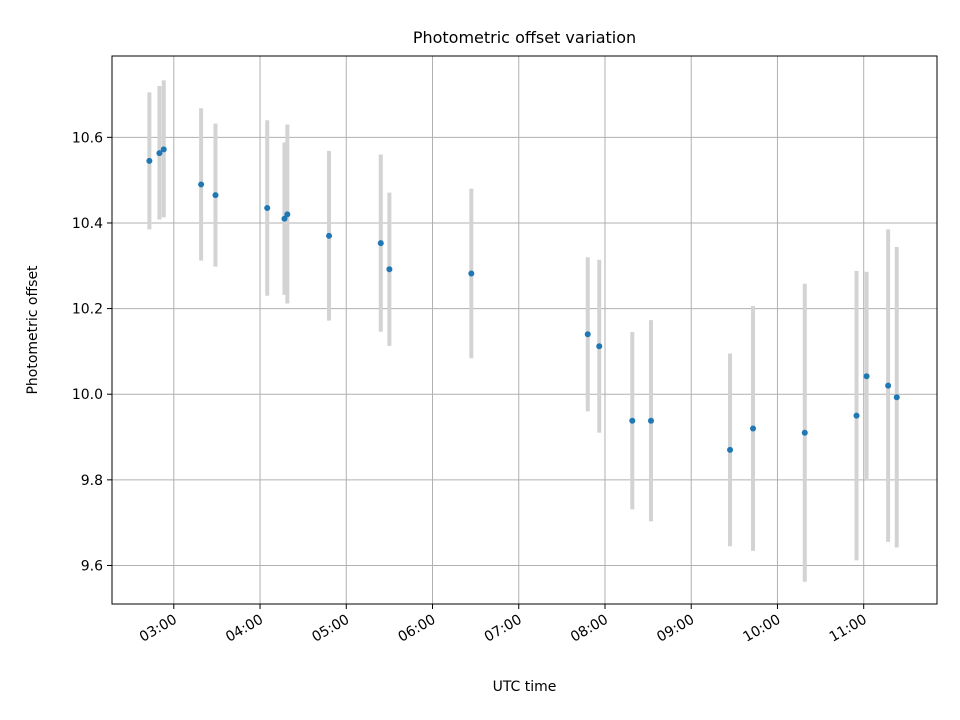  I want to click on y-tick-label: 10.4, so click(87, 224).